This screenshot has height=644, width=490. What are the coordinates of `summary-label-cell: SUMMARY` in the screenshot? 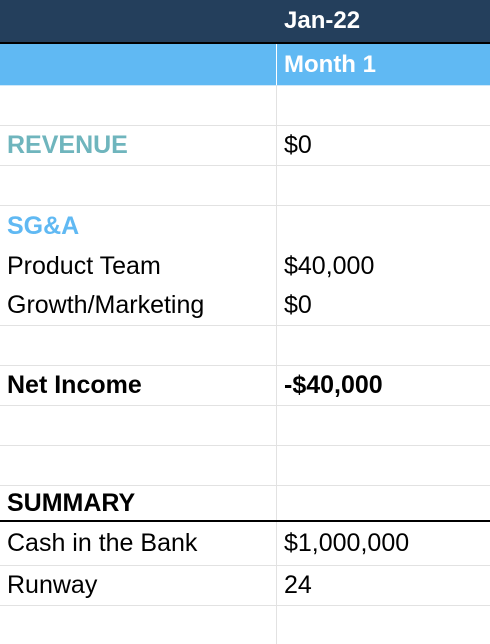 It's located at (138, 503).